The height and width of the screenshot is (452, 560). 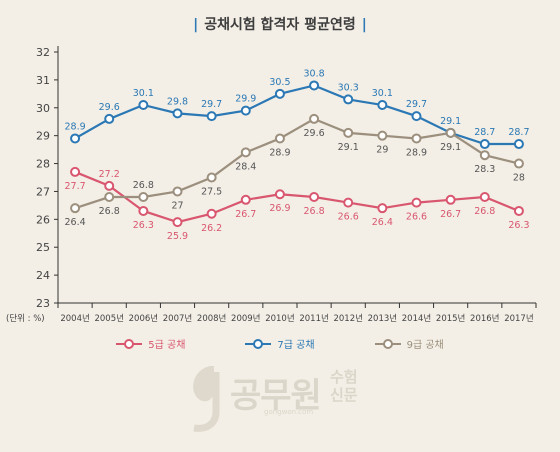 I want to click on x-tick-label: 2011년, so click(x=313, y=318).